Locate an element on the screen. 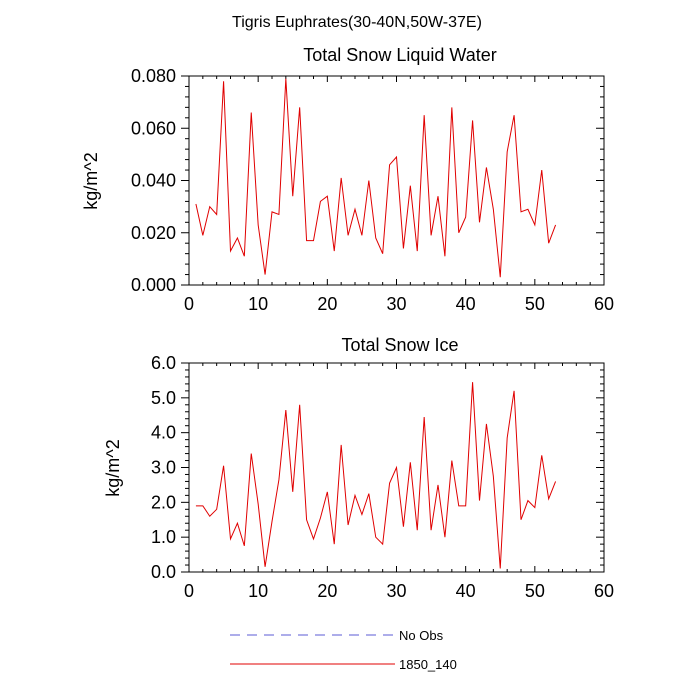 The height and width of the screenshot is (700, 700). y-tick-label: 0.020 is located at coordinates (153, 233).